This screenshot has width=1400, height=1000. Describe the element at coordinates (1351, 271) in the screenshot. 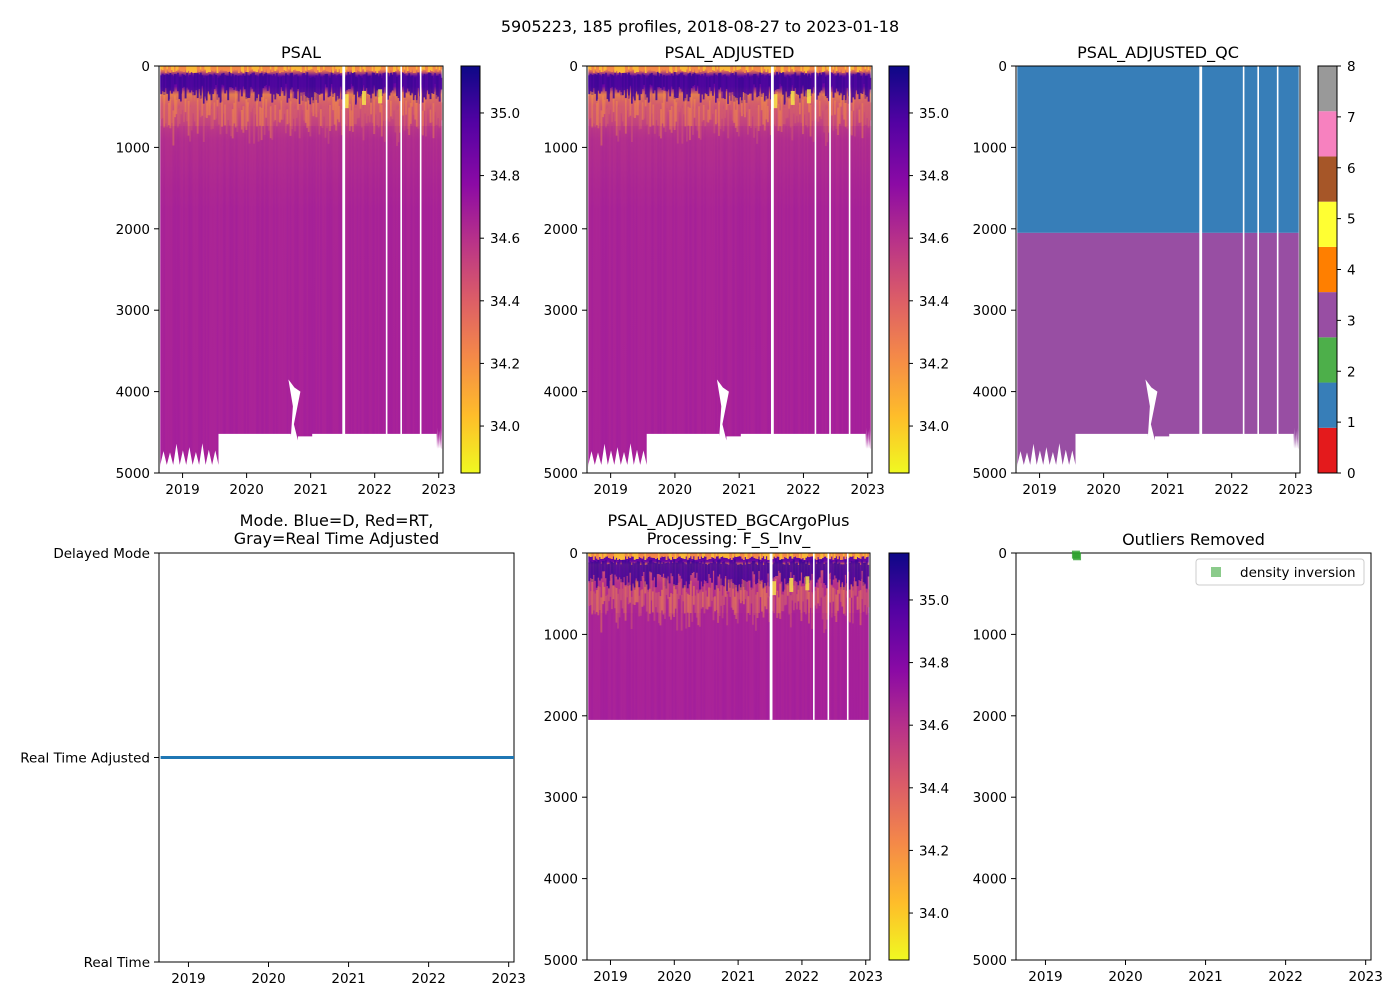

I see `colorbar-tick-label: 4` at that location.